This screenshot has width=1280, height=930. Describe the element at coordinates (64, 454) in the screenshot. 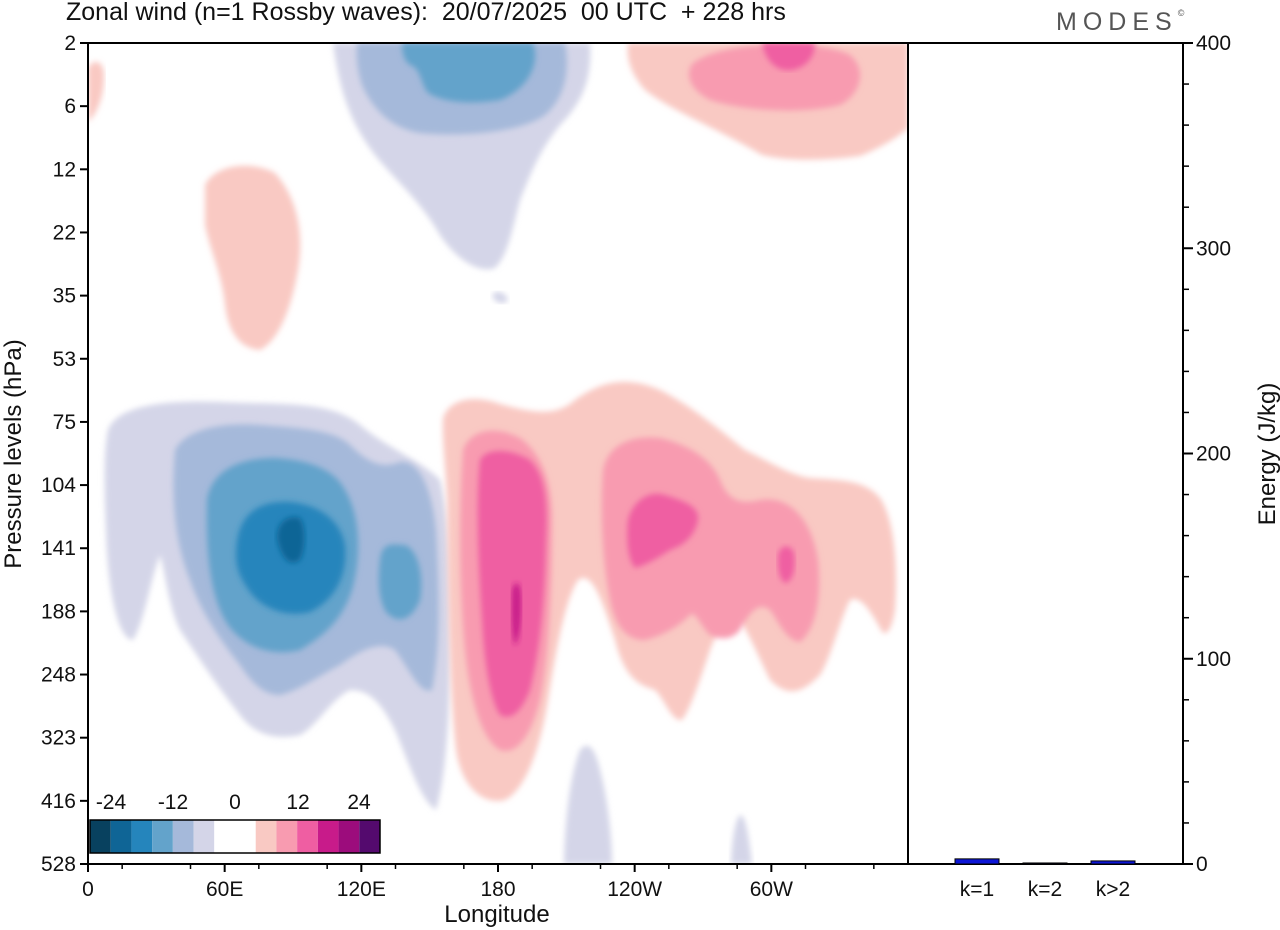

I see `pressure-axis: 2 6 12 22 35 53 75 104 141 188 248 323 416 528` at that location.